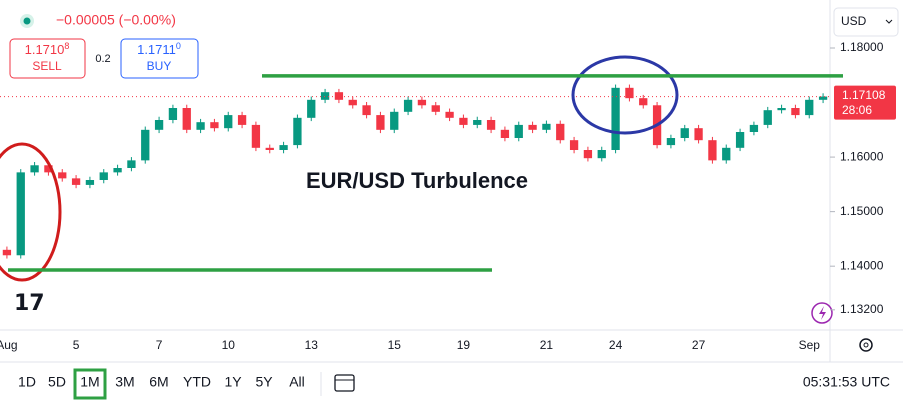  Describe the element at coordinates (233, 382) in the screenshot. I see `period-button: 1Y` at that location.